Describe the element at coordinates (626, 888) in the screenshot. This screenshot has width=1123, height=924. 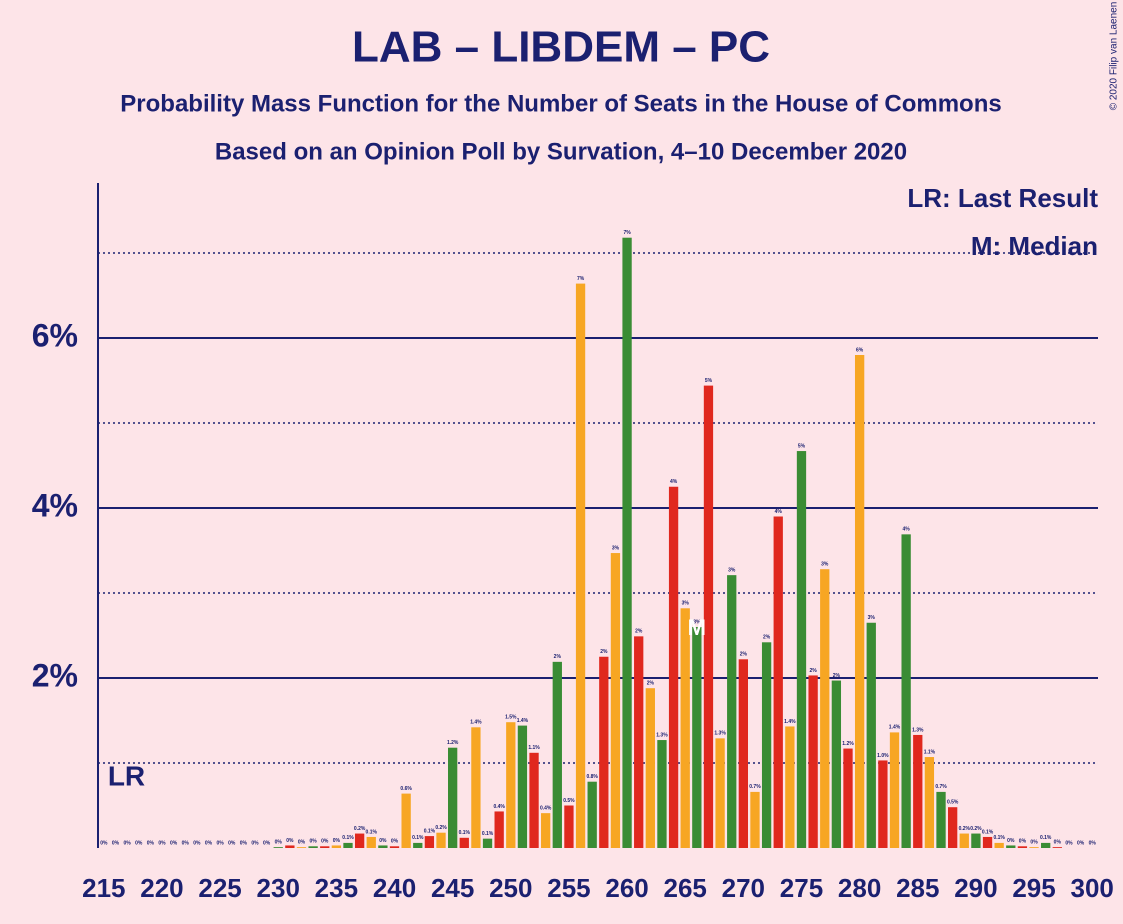
I see `x-tick-label: 260` at that location.